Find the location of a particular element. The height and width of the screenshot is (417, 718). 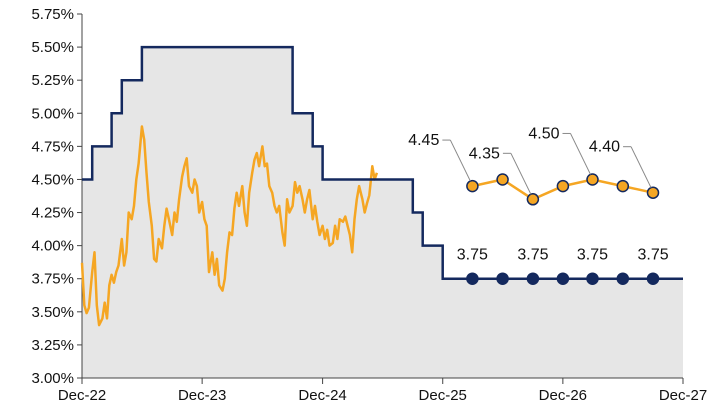

annotation-label: 4.45 is located at coordinates (423, 140).